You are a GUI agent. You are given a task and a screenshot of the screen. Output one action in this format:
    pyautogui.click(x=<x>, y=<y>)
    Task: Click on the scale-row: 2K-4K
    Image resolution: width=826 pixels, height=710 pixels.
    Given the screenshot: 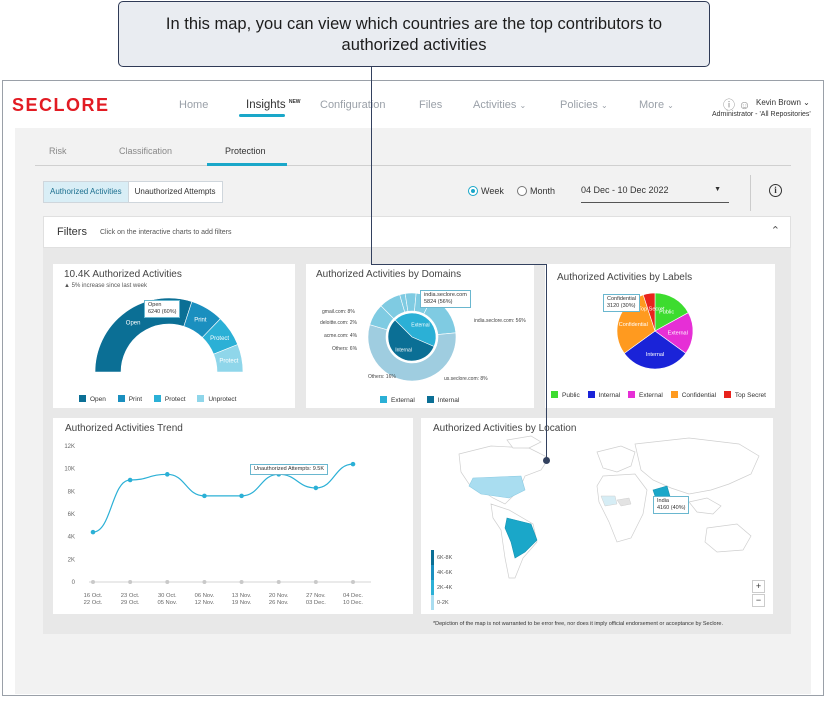 What is the action you would take?
    pyautogui.click(x=451, y=587)
    